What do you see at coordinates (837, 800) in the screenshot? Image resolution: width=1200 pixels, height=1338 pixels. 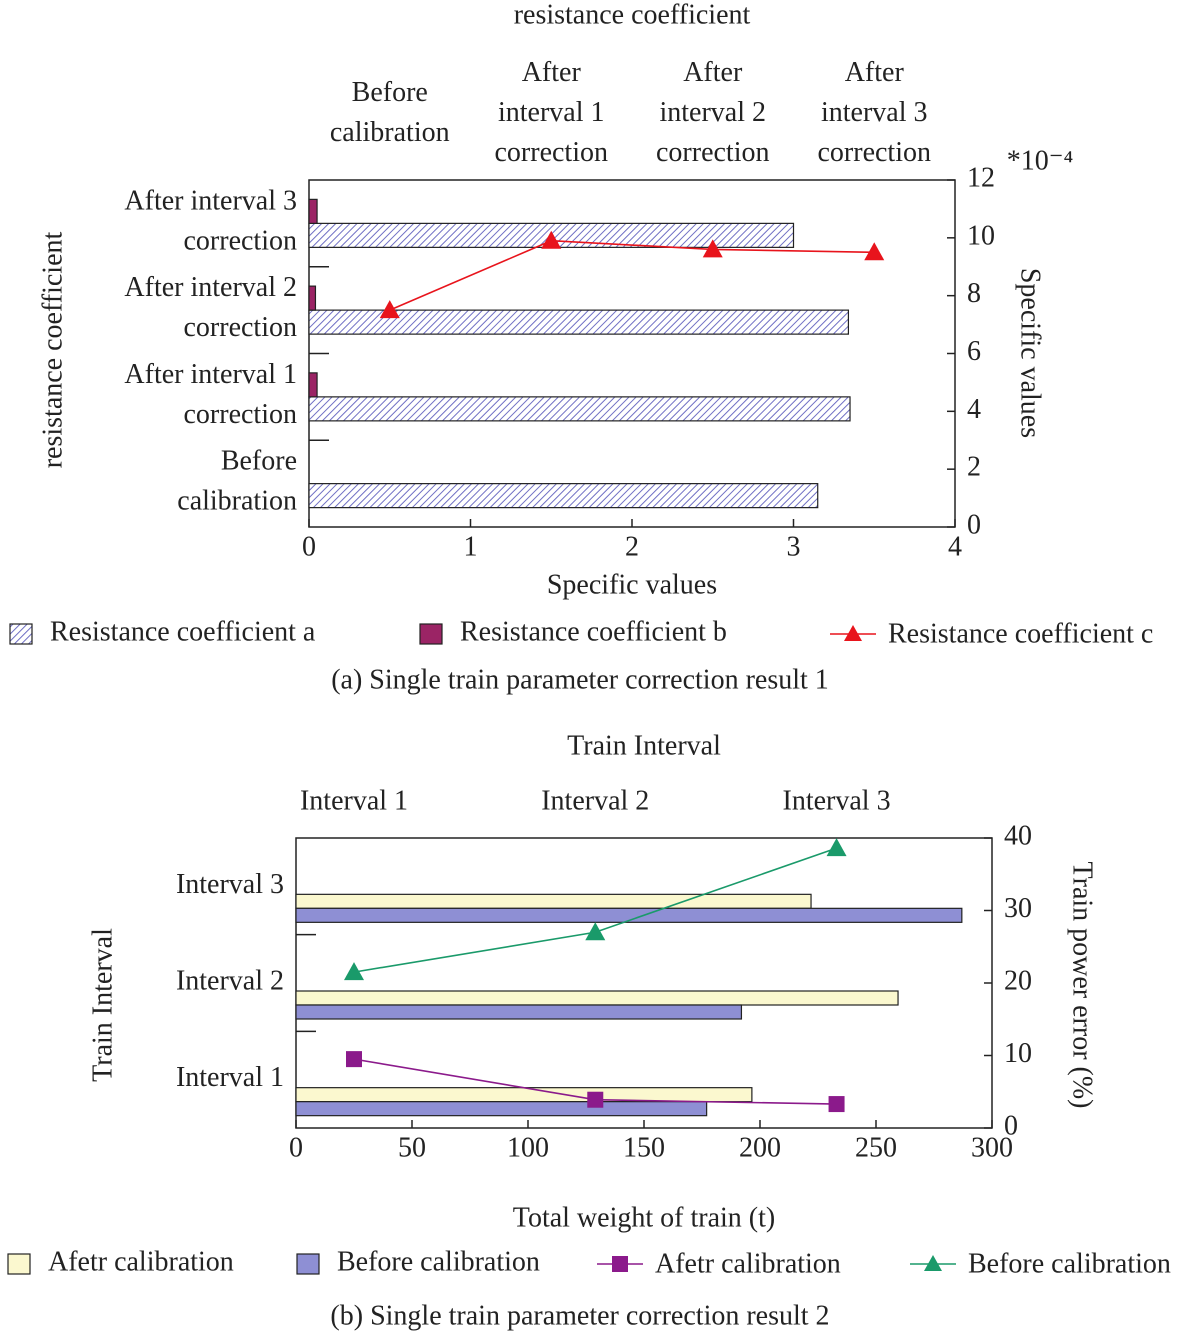 I see `x2-tick-label: Interval 3` at bounding box center [837, 800].